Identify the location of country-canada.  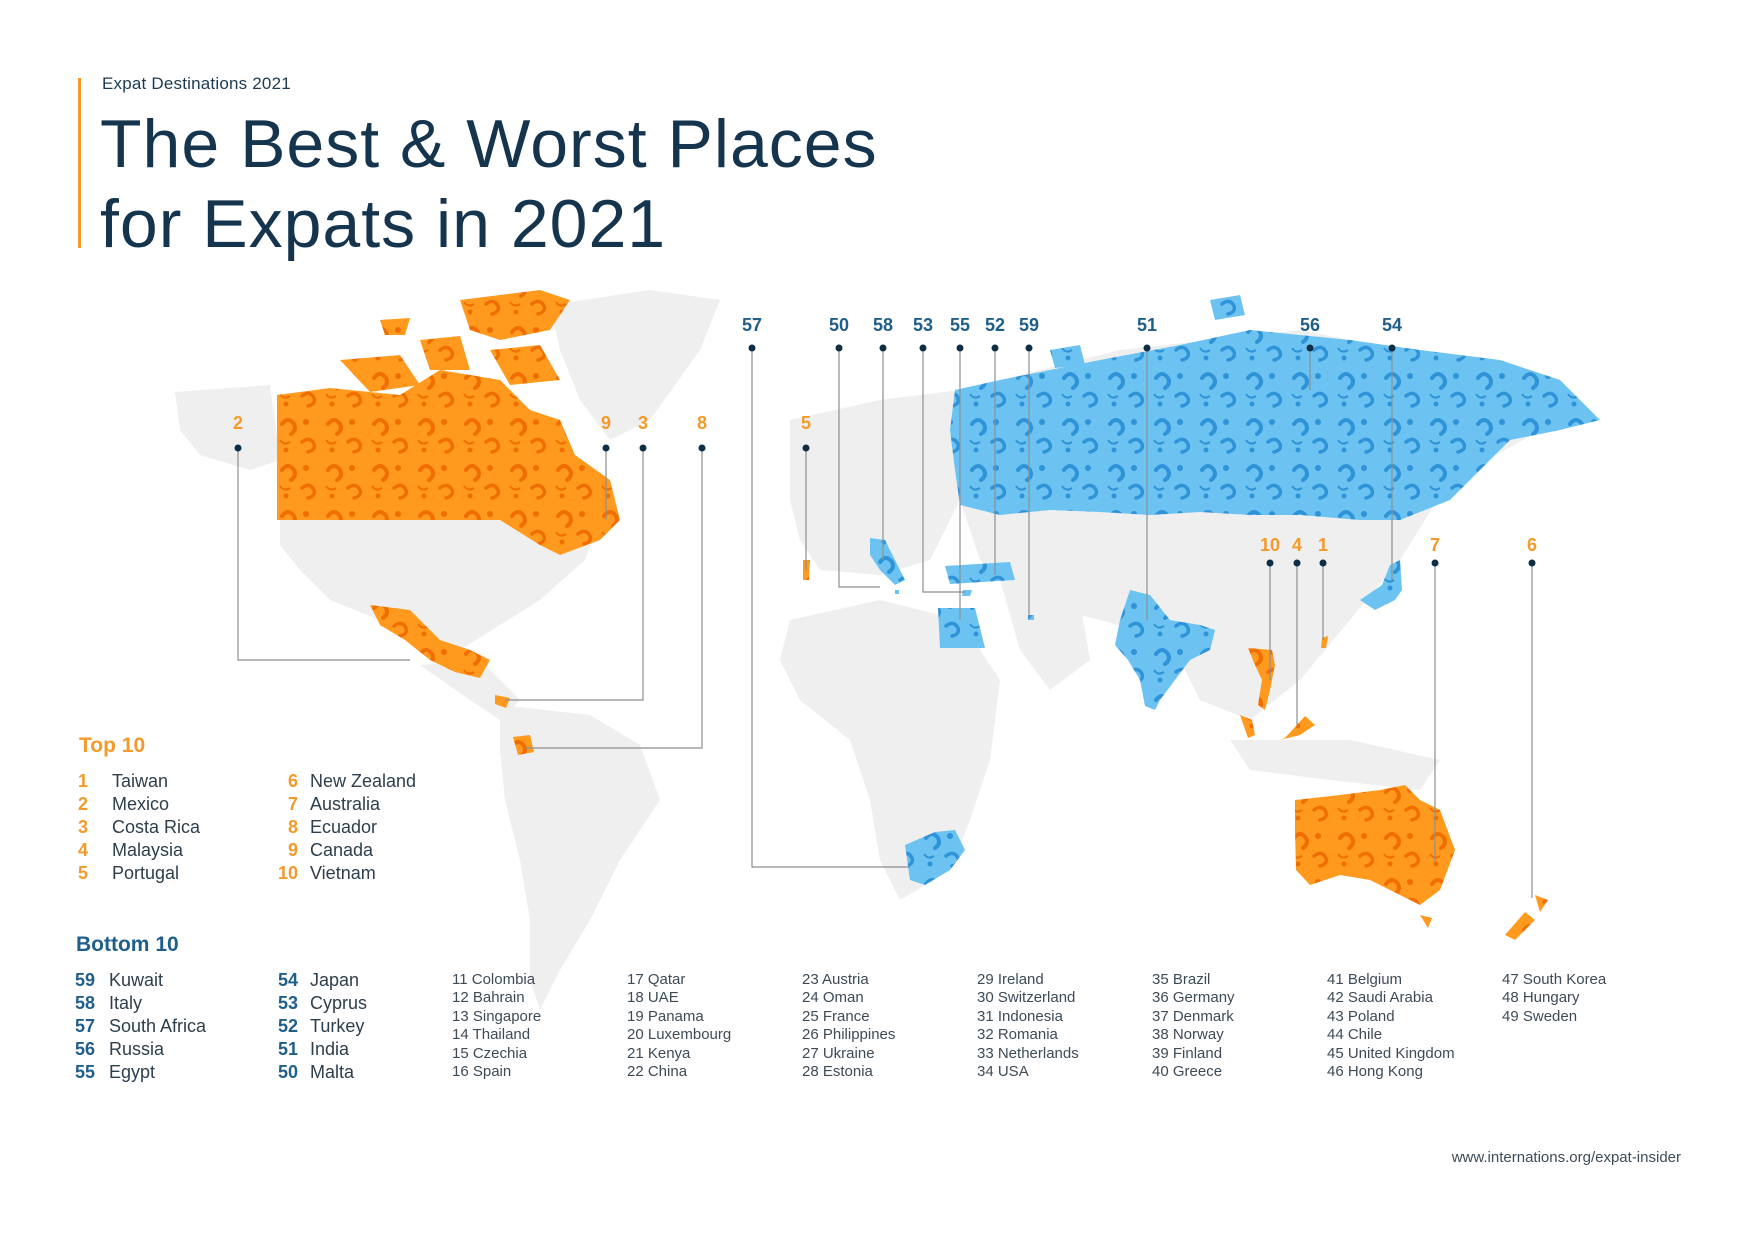
(448, 462).